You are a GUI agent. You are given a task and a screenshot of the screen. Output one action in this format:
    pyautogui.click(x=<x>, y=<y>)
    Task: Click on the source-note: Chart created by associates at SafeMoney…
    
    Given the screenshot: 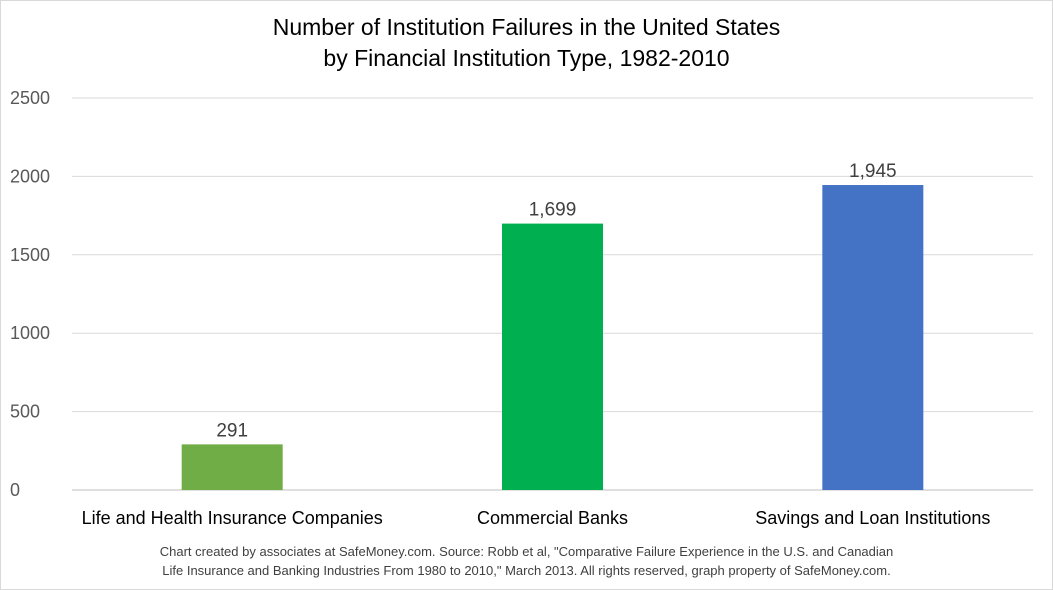 What is the action you would take?
    pyautogui.click(x=526, y=561)
    